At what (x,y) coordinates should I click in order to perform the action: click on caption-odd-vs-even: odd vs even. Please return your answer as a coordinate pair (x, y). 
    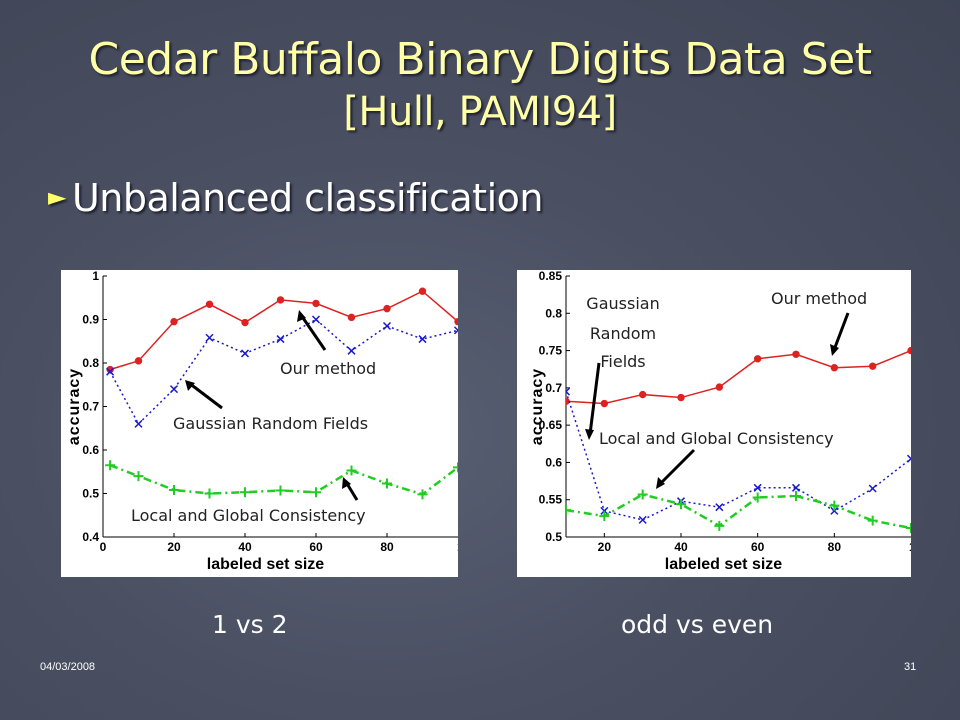
    Looking at the image, I should click on (697, 624).